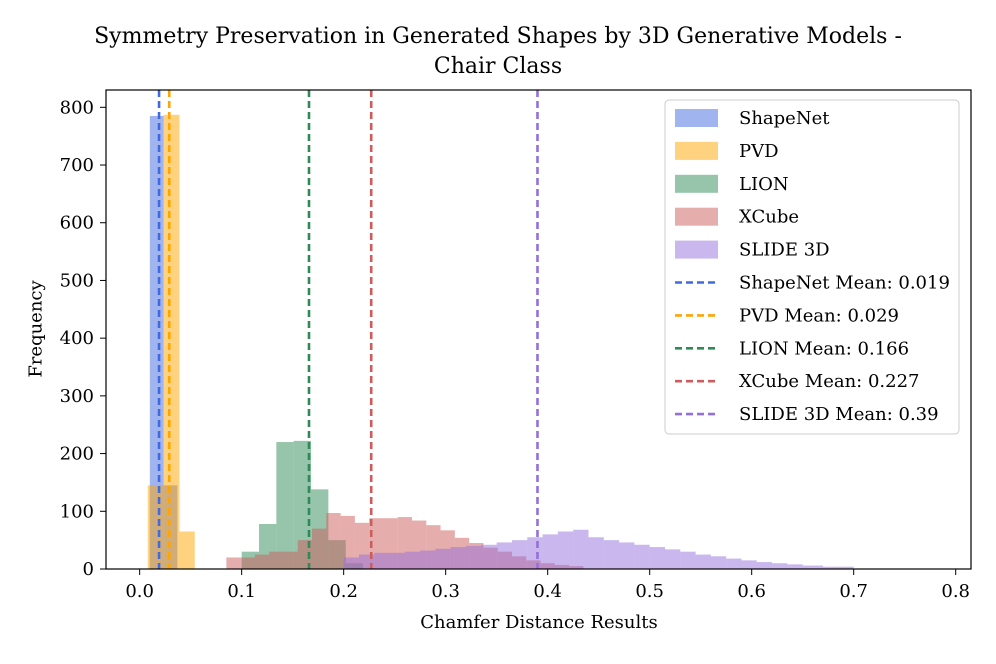  I want to click on y-tick-label: 700, so click(77, 165).